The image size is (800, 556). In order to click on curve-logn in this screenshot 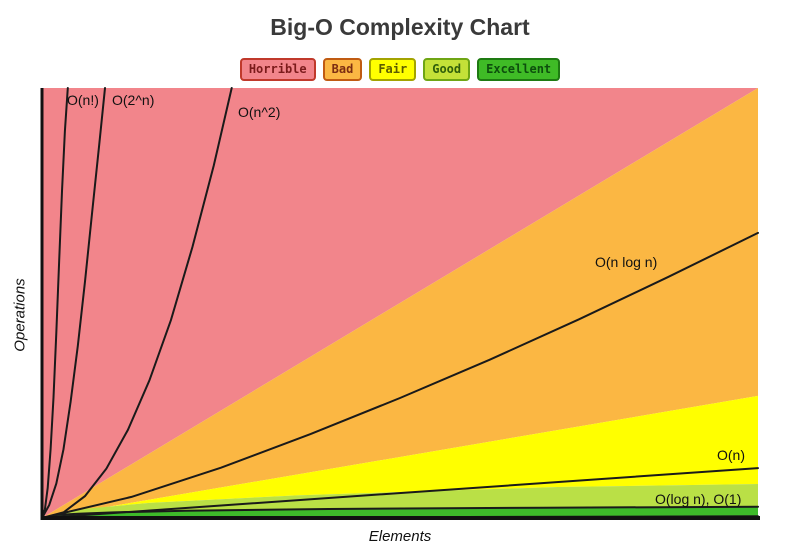, I will do `click(400, 512)`.